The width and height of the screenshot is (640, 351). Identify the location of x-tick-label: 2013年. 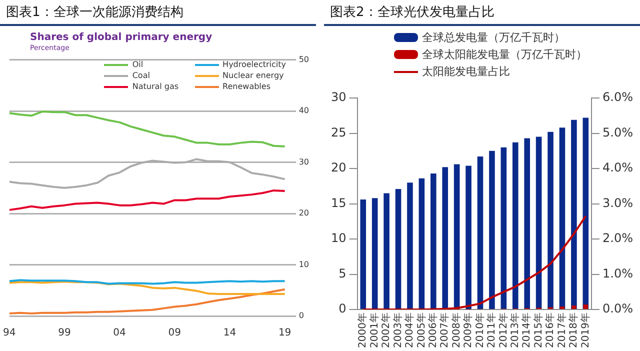
(514, 330).